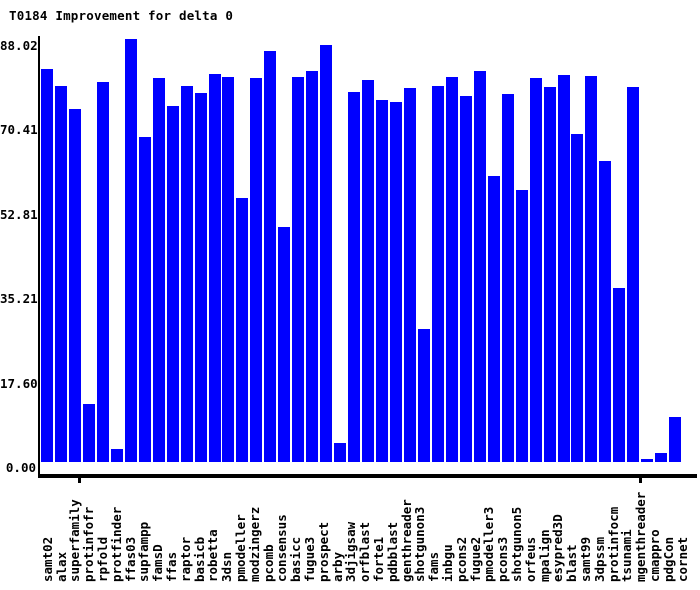 This screenshot has height=590, width=700. Describe the element at coordinates (116, 544) in the screenshot. I see `x-tick-label-protfinder: protfinder` at that location.